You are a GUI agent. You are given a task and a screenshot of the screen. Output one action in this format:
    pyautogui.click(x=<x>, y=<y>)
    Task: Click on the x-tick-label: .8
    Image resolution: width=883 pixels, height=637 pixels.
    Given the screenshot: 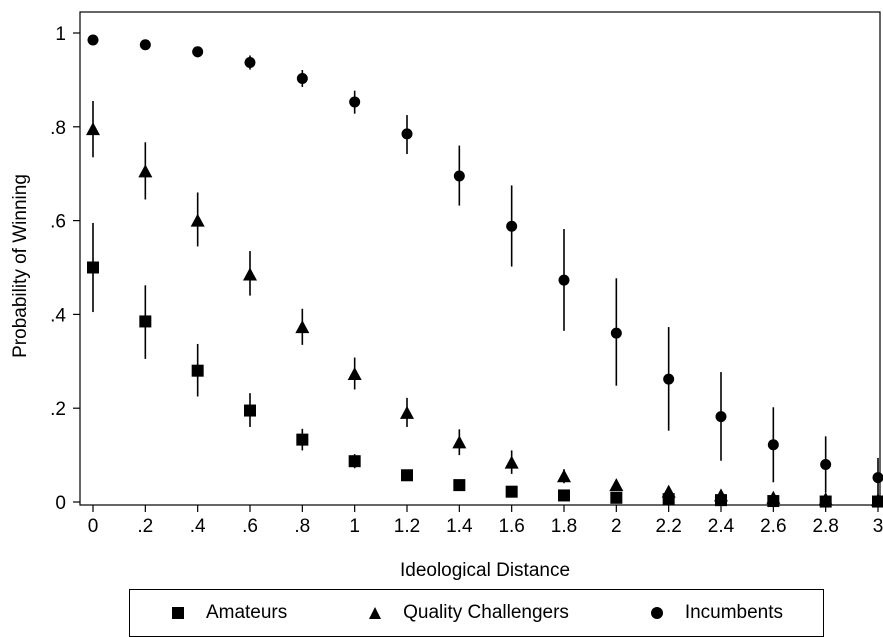 What is the action you would take?
    pyautogui.click(x=302, y=526)
    